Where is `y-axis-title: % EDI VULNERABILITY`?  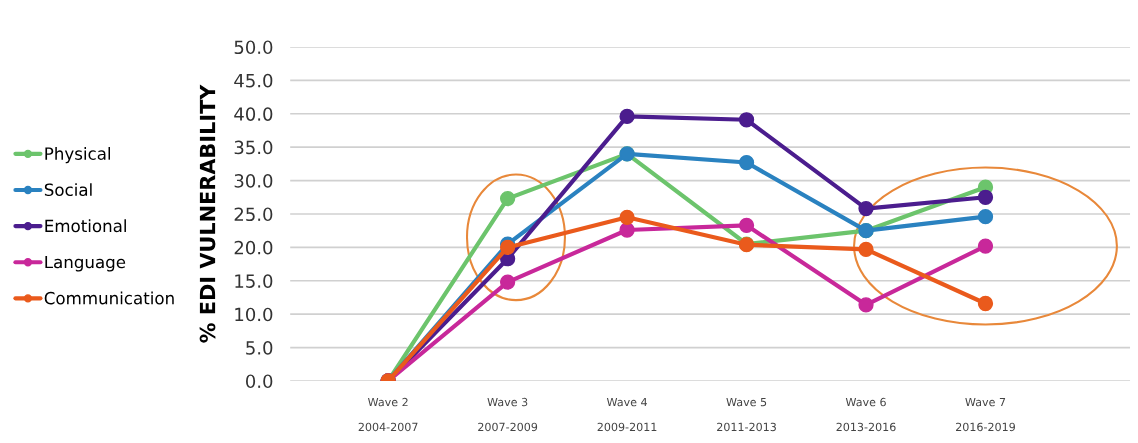
y-axis-title: % EDI VULNERABILITY is located at coordinates (207, 213).